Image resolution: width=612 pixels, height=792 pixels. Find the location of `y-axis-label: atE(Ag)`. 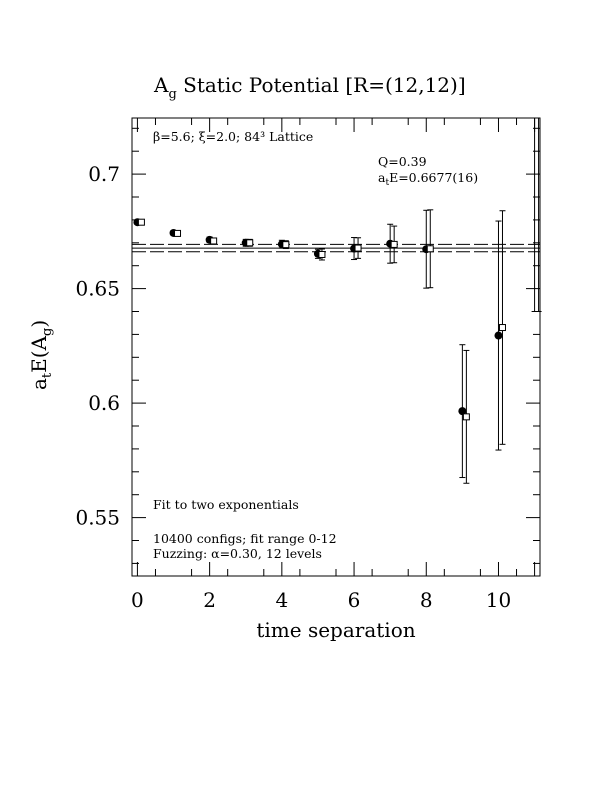

y-axis-label: atE(Ag) is located at coordinates (41, 355).